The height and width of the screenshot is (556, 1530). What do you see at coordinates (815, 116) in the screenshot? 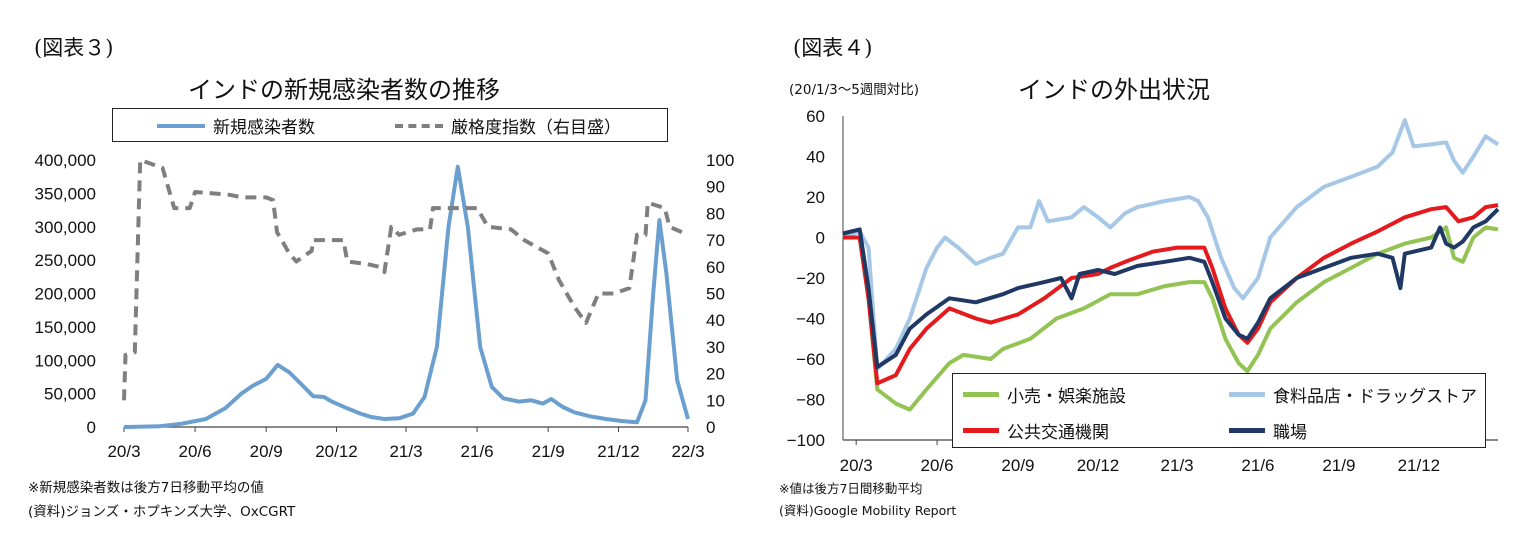
I see `y-tick-label: 60` at bounding box center [815, 116].